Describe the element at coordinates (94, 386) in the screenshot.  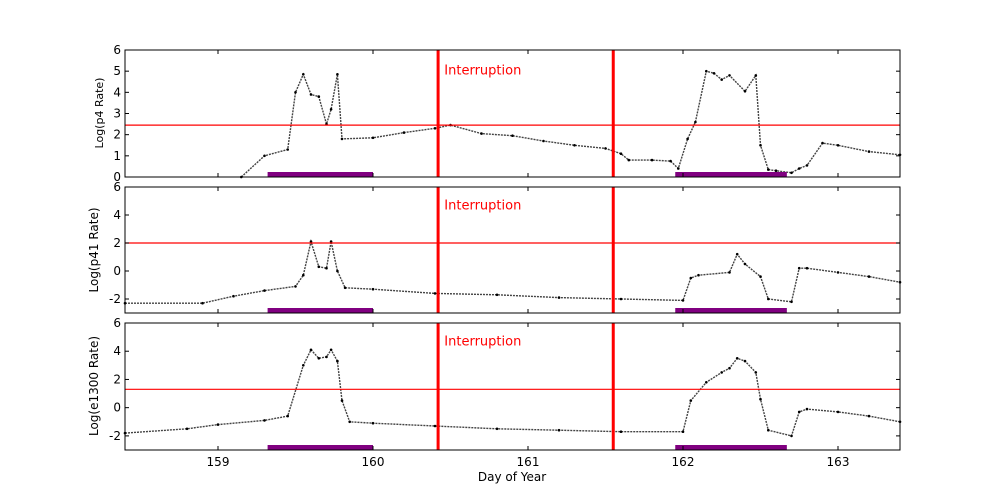
I see `y-axis-label-e1300: Log(e1300 Rate)` at that location.